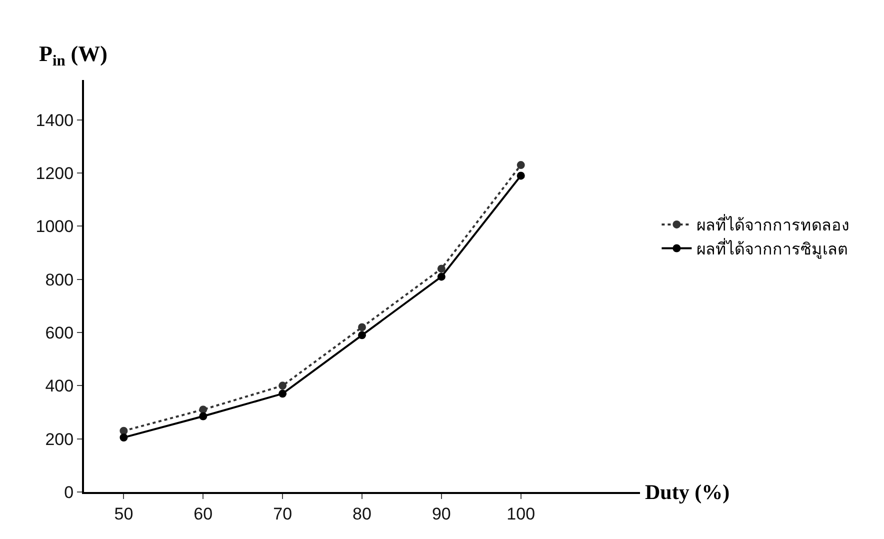  What do you see at coordinates (773, 224) in the screenshot?
I see `legend-label: ผลที่ได้จากการทดลอง` at bounding box center [773, 224].